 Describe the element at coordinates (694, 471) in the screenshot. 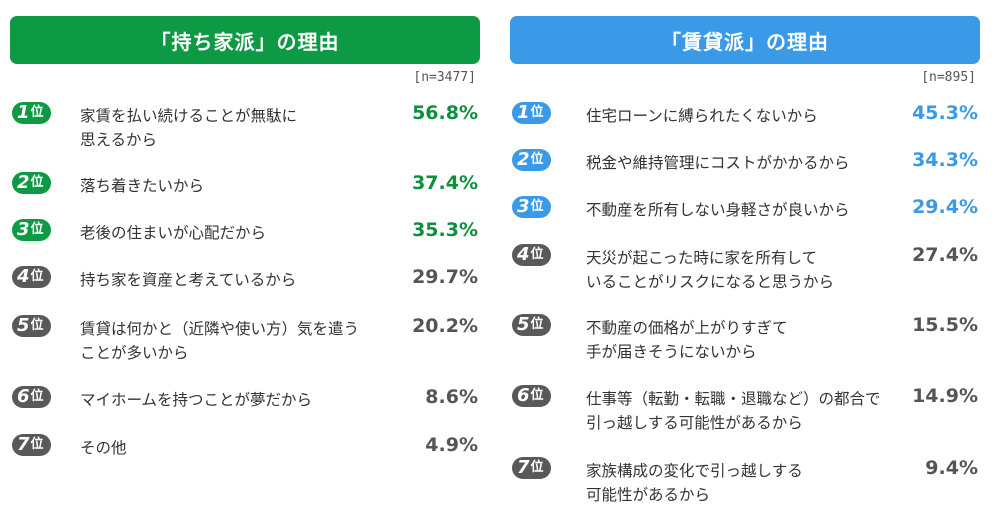

I see `reason-line: 家族構成の変化で引っ越しする` at that location.